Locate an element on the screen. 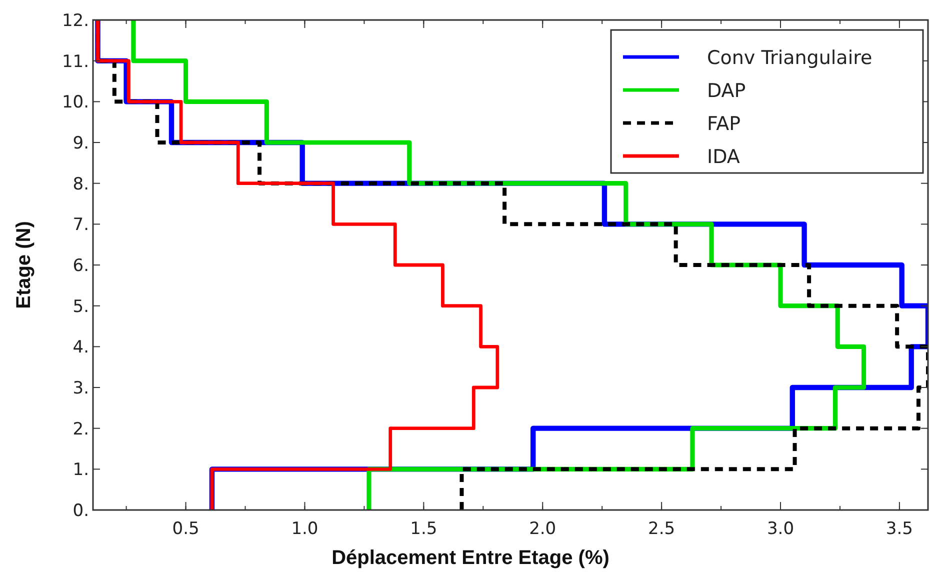  y-tick-label: 5. is located at coordinates (80, 306).